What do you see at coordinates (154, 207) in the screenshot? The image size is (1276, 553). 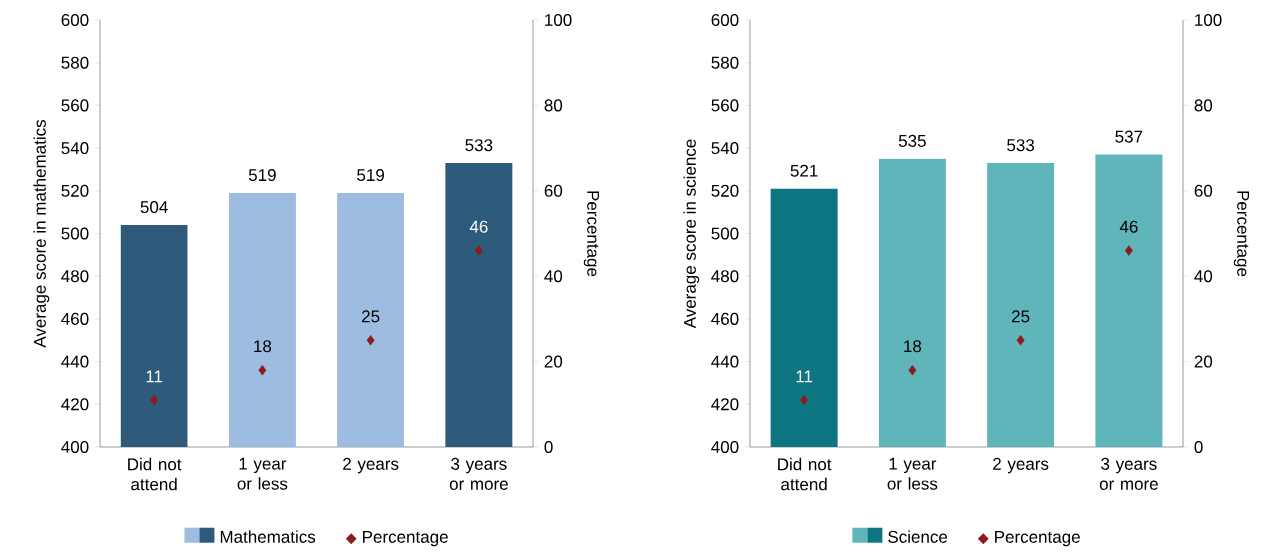 I see `data-label: 504` at bounding box center [154, 207].